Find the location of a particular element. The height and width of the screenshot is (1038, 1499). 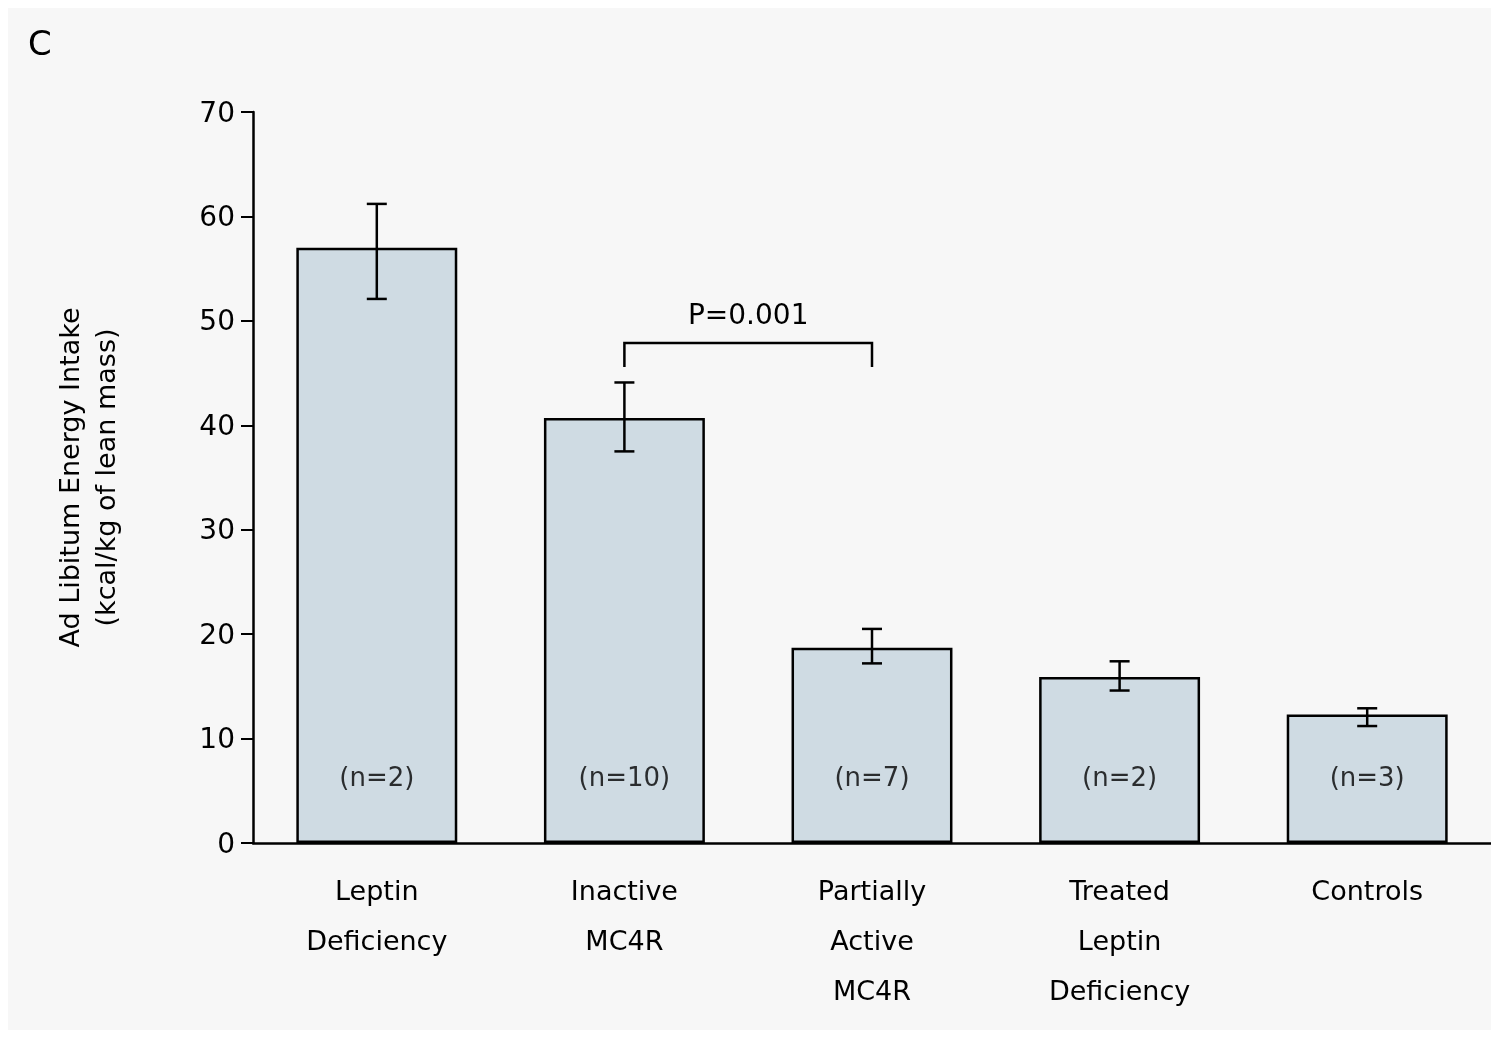

y-tick-label: 10 is located at coordinates (217, 739).